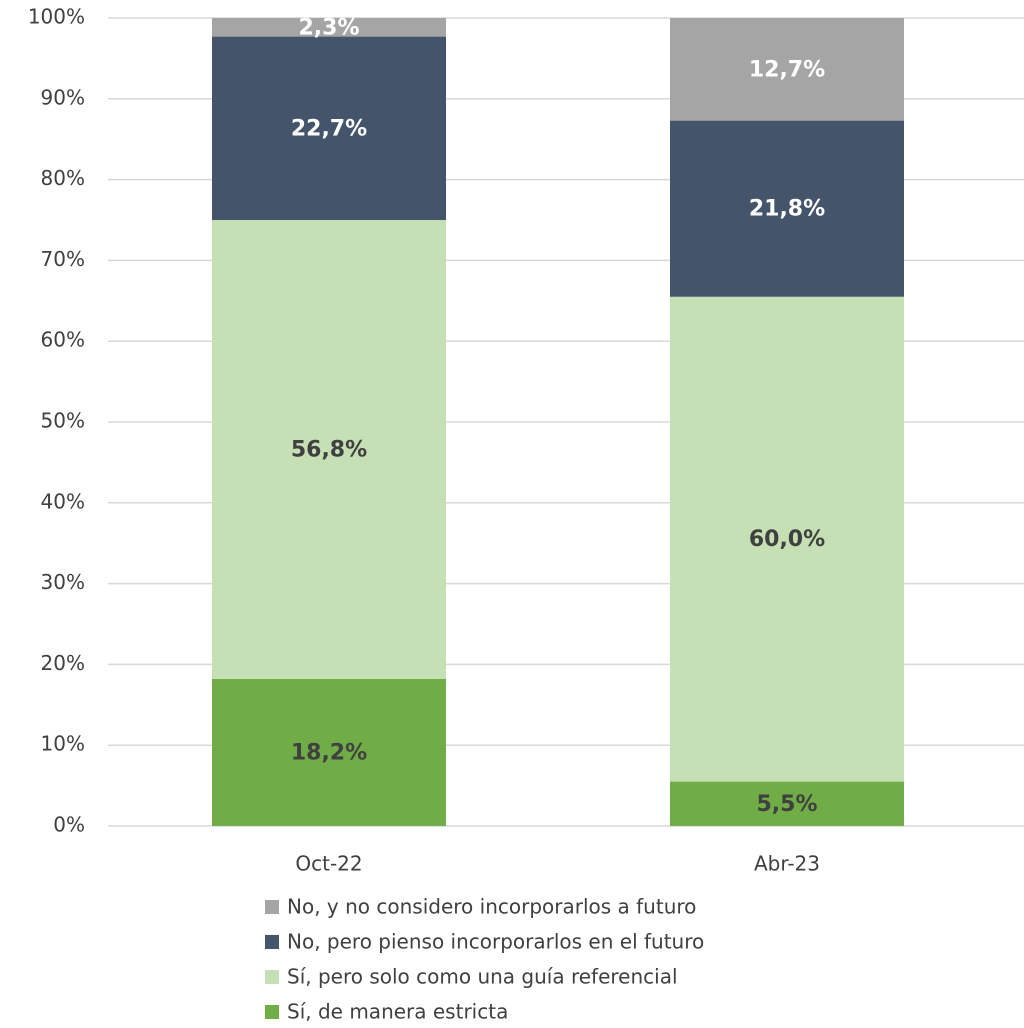 The image size is (1024, 1028). What do you see at coordinates (63, 501) in the screenshot?
I see `y-tick-label: 40%` at bounding box center [63, 501].